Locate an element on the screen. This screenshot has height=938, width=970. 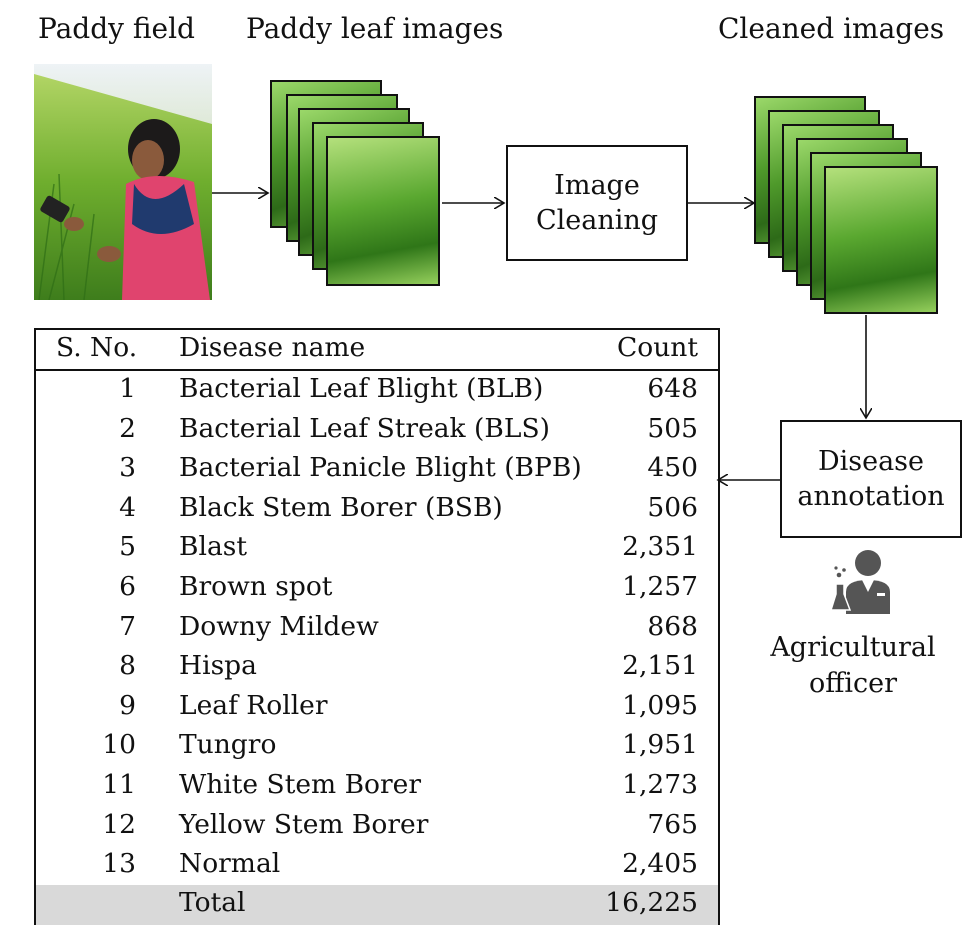
disease-annotation-box: Disease annotation is located at coordinates (871, 479).